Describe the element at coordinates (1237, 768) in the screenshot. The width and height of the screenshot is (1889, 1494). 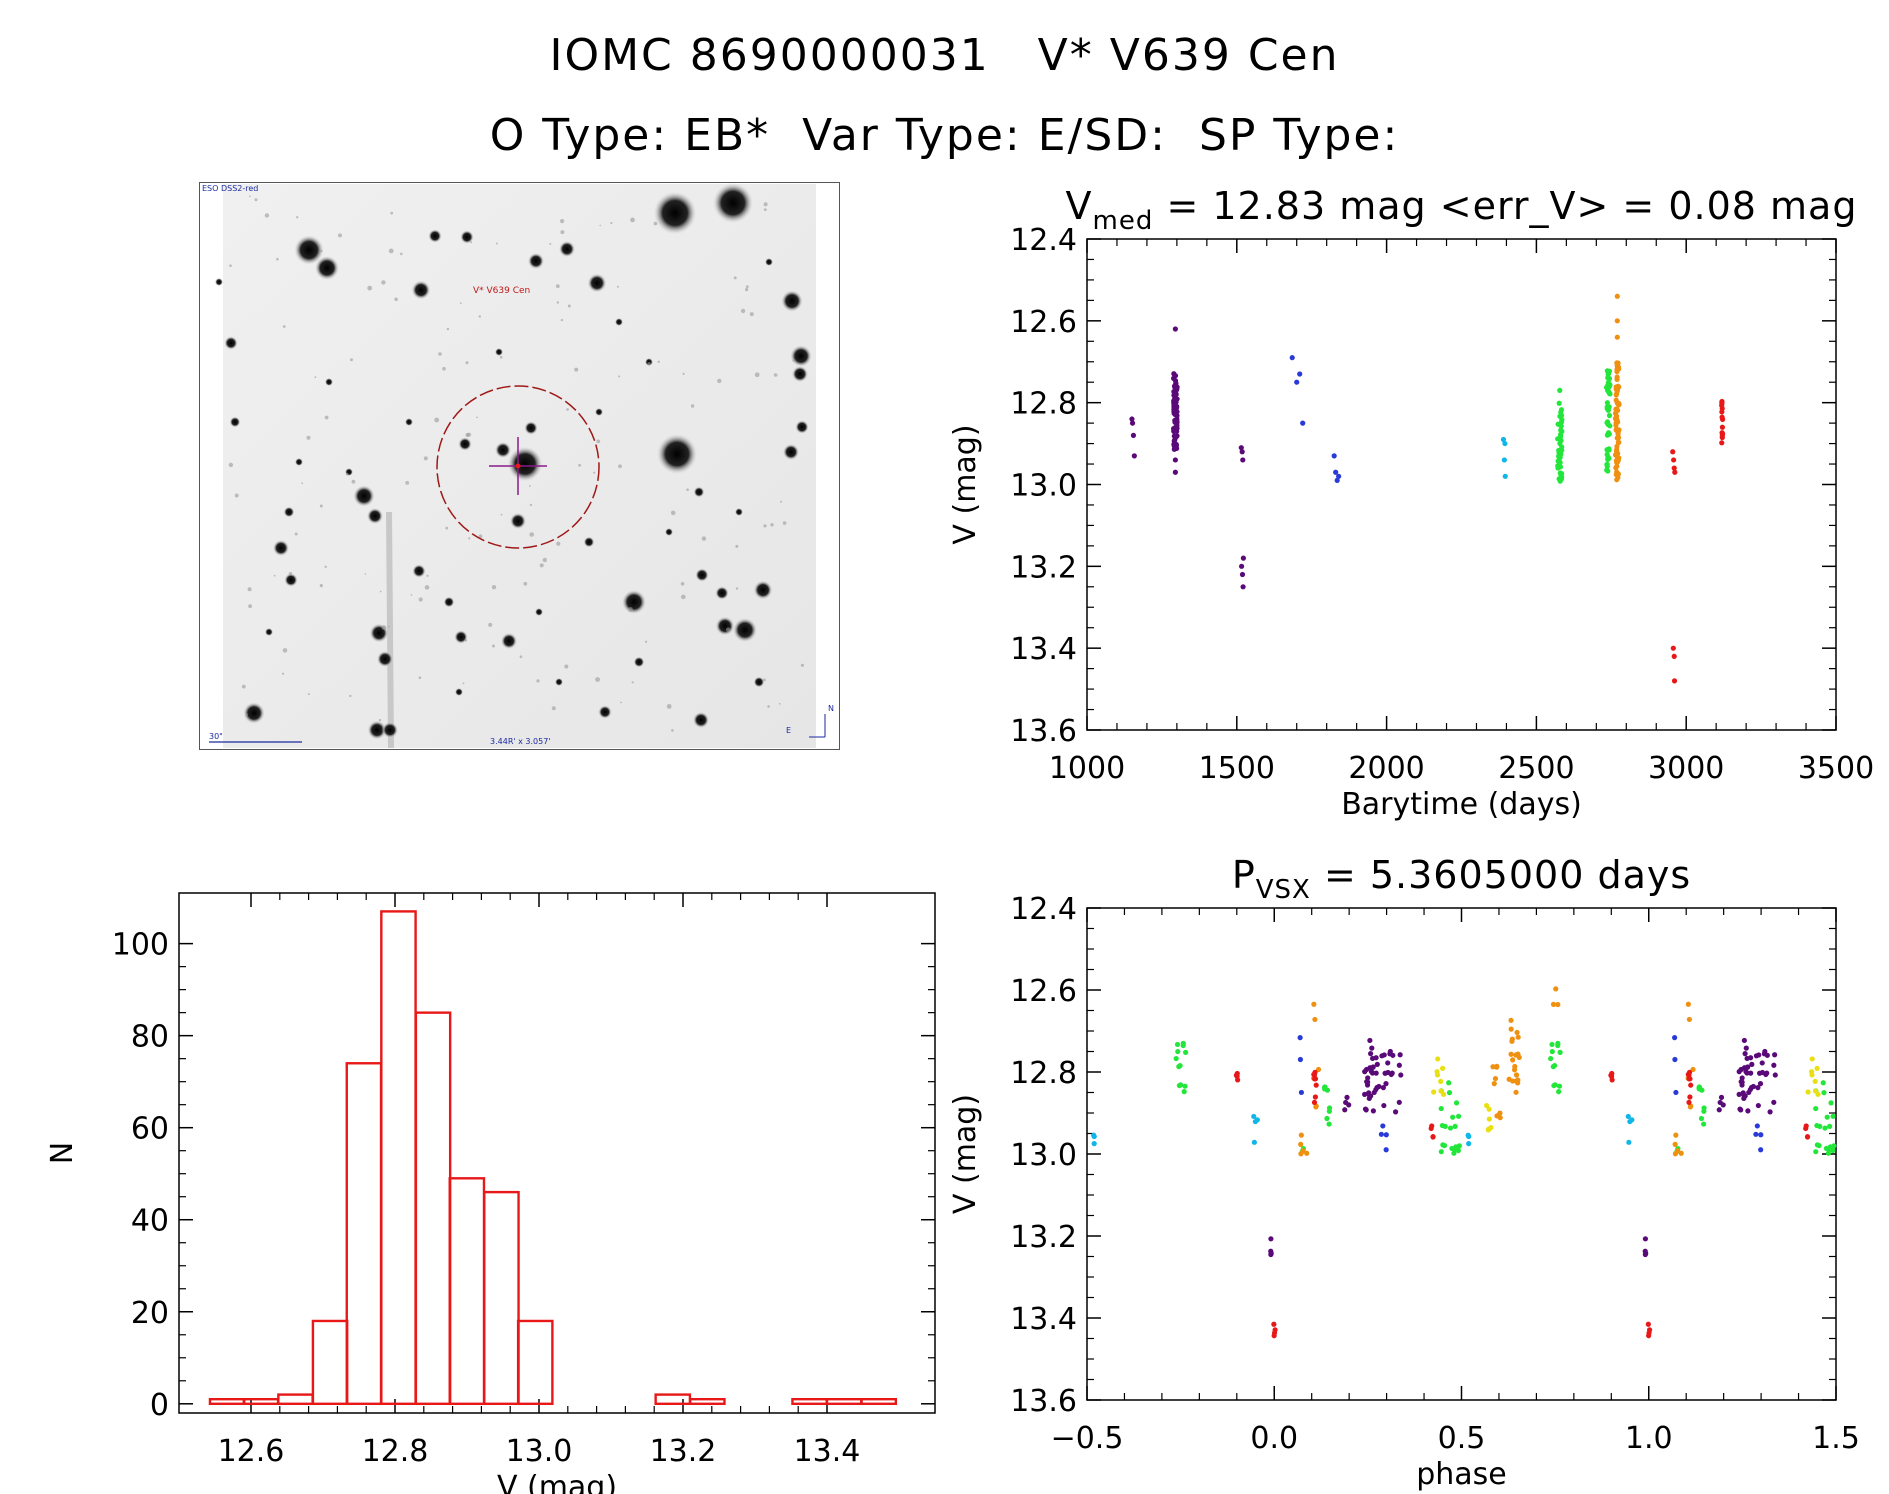
I see `light_curve-xtick-label-1: 1500` at that location.